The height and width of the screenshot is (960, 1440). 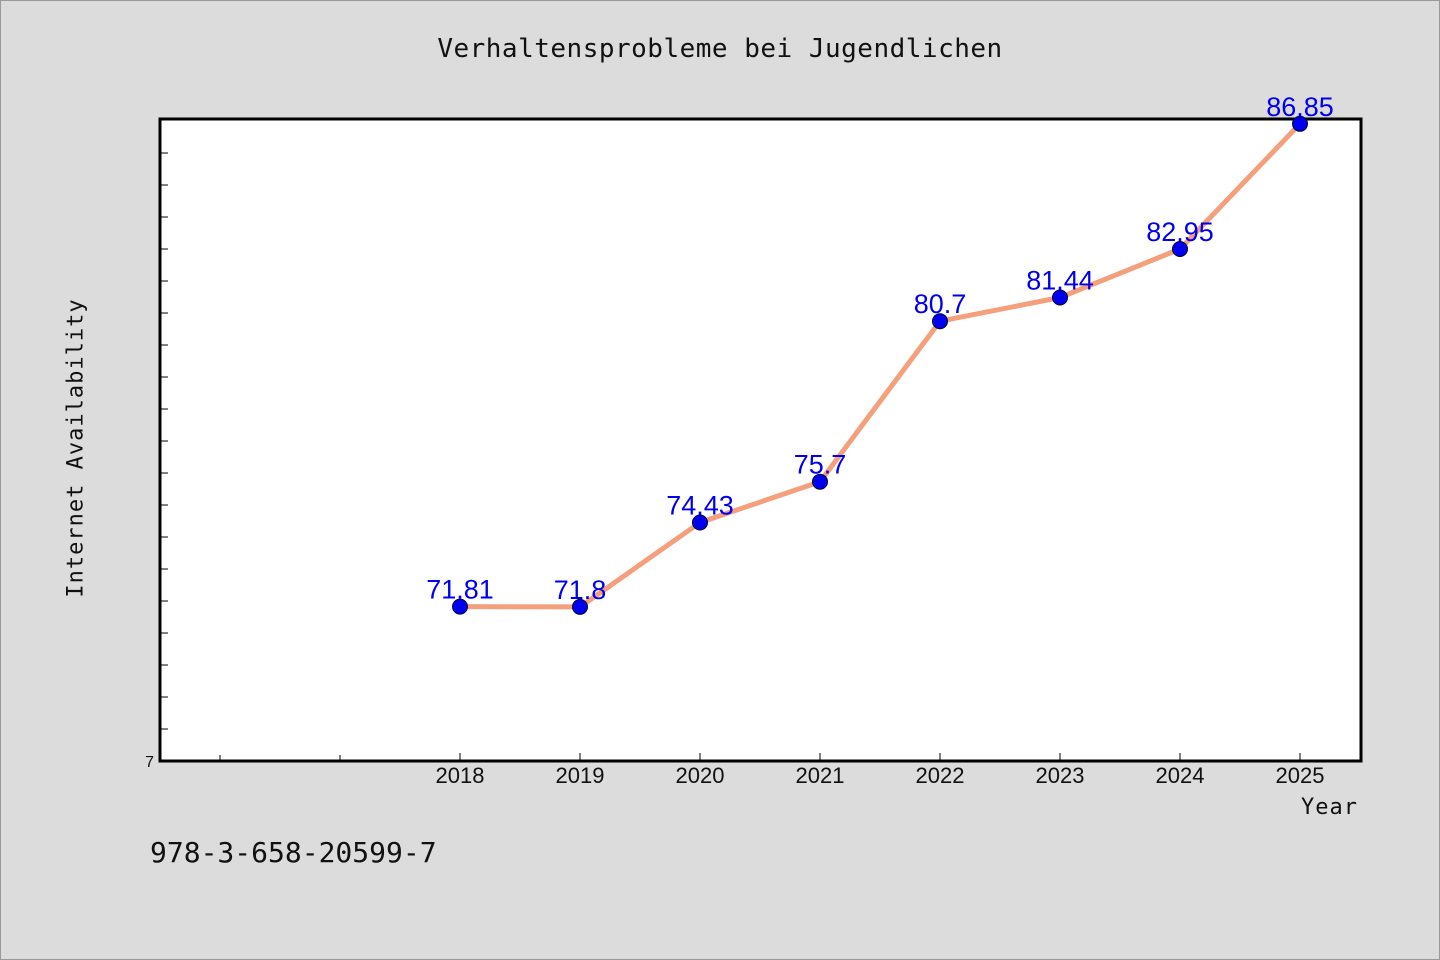 I want to click on y-ticks: 7, so click(x=156, y=461).